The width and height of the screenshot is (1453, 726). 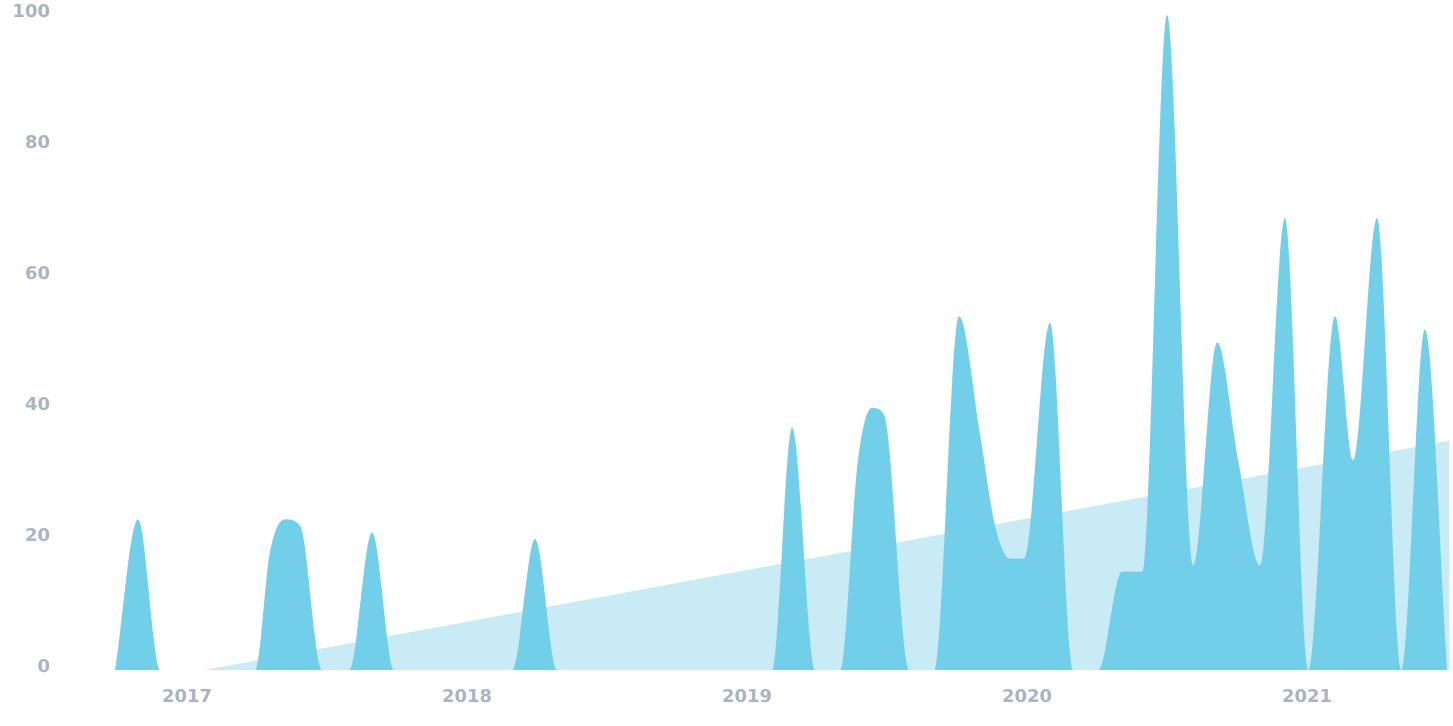 What do you see at coordinates (37, 142) in the screenshot?
I see `y-tick-label: 80` at bounding box center [37, 142].